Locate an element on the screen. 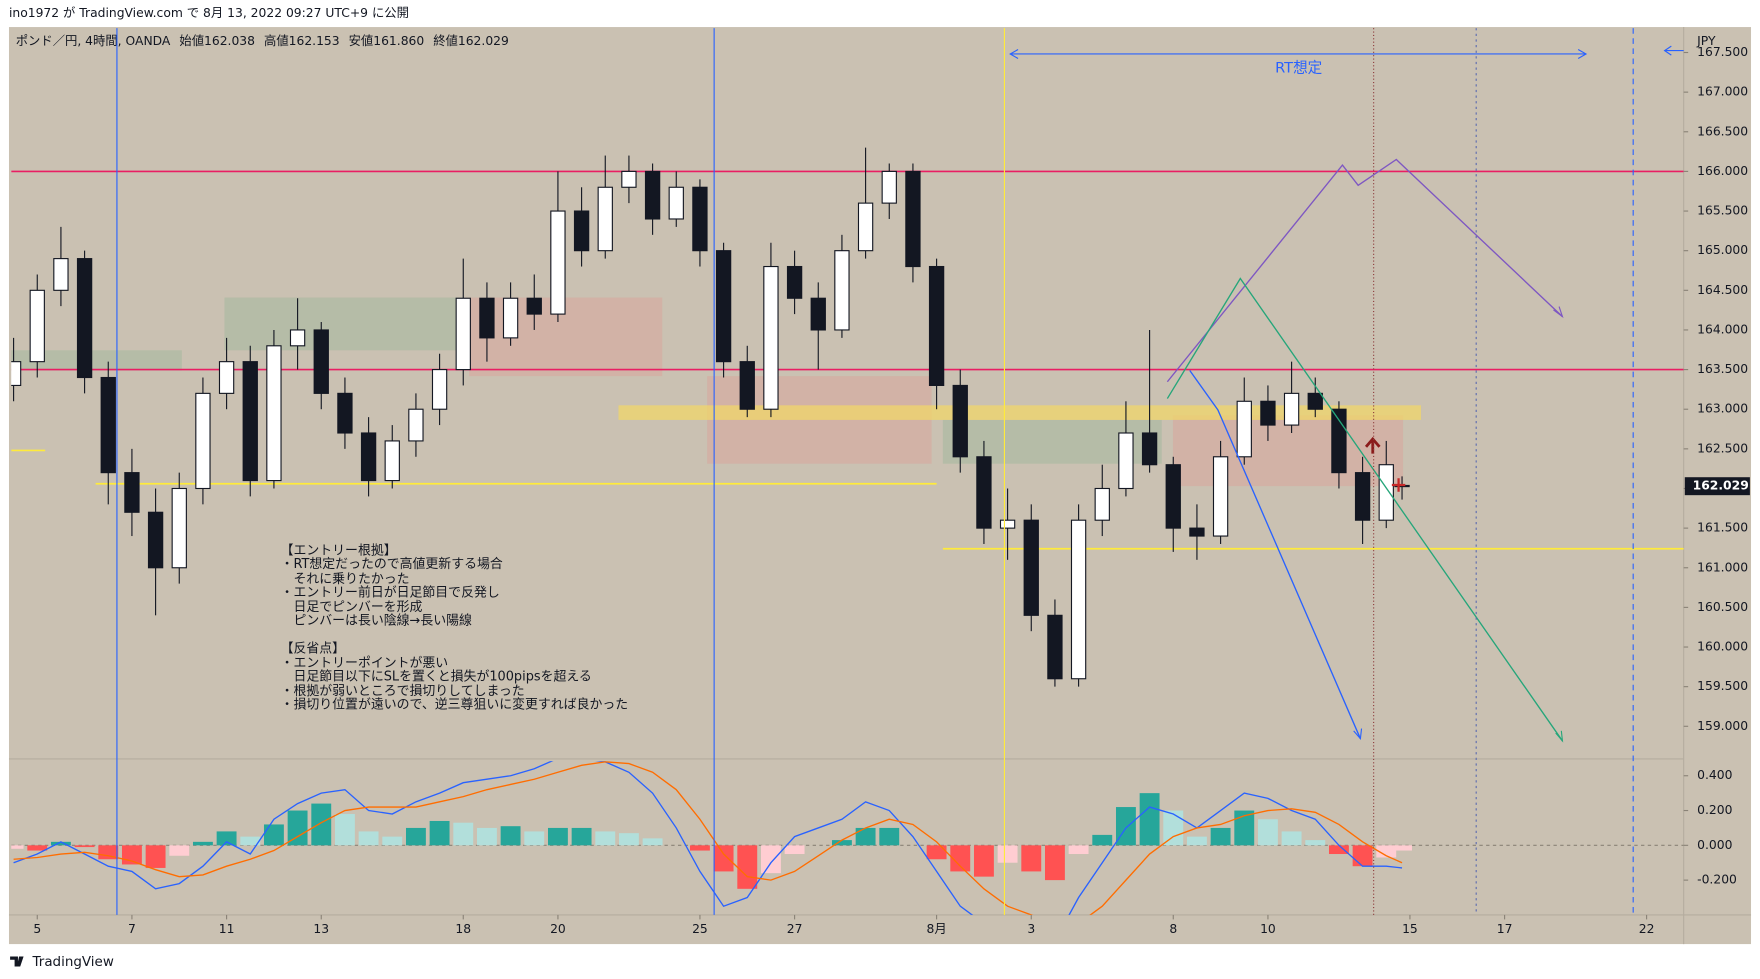 The width and height of the screenshot is (1760, 979). x-tick-label: 22 is located at coordinates (1647, 929).